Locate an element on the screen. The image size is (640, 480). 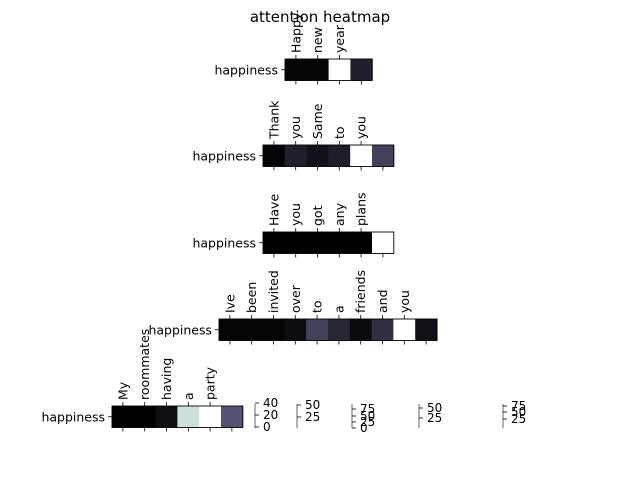
chart-title: attention heatmap is located at coordinates (320, 17).